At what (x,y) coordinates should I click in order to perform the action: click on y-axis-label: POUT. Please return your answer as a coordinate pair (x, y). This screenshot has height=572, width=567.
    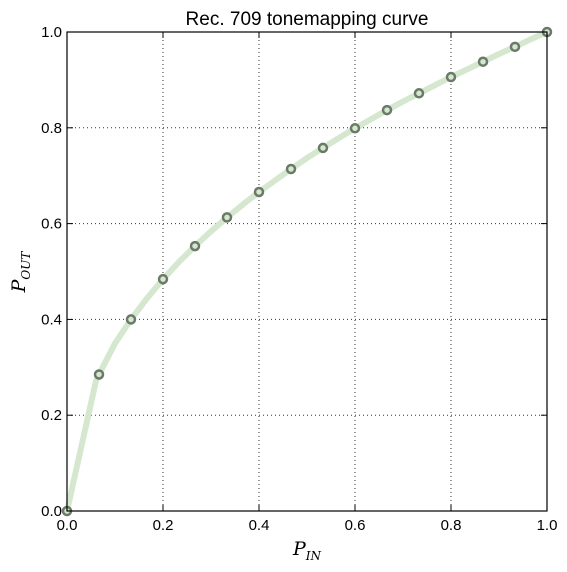
    Looking at the image, I should click on (20, 272).